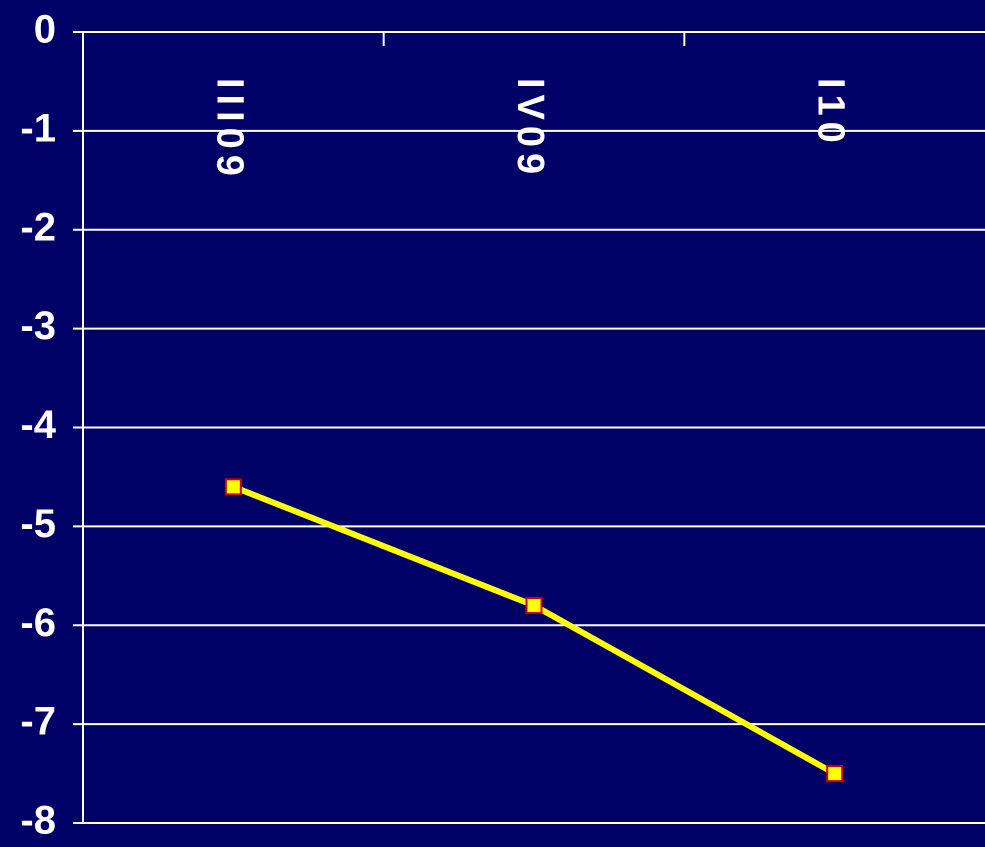 This screenshot has width=985, height=847. Describe the element at coordinates (38, 820) in the screenshot. I see `y-tick-label: -8` at that location.